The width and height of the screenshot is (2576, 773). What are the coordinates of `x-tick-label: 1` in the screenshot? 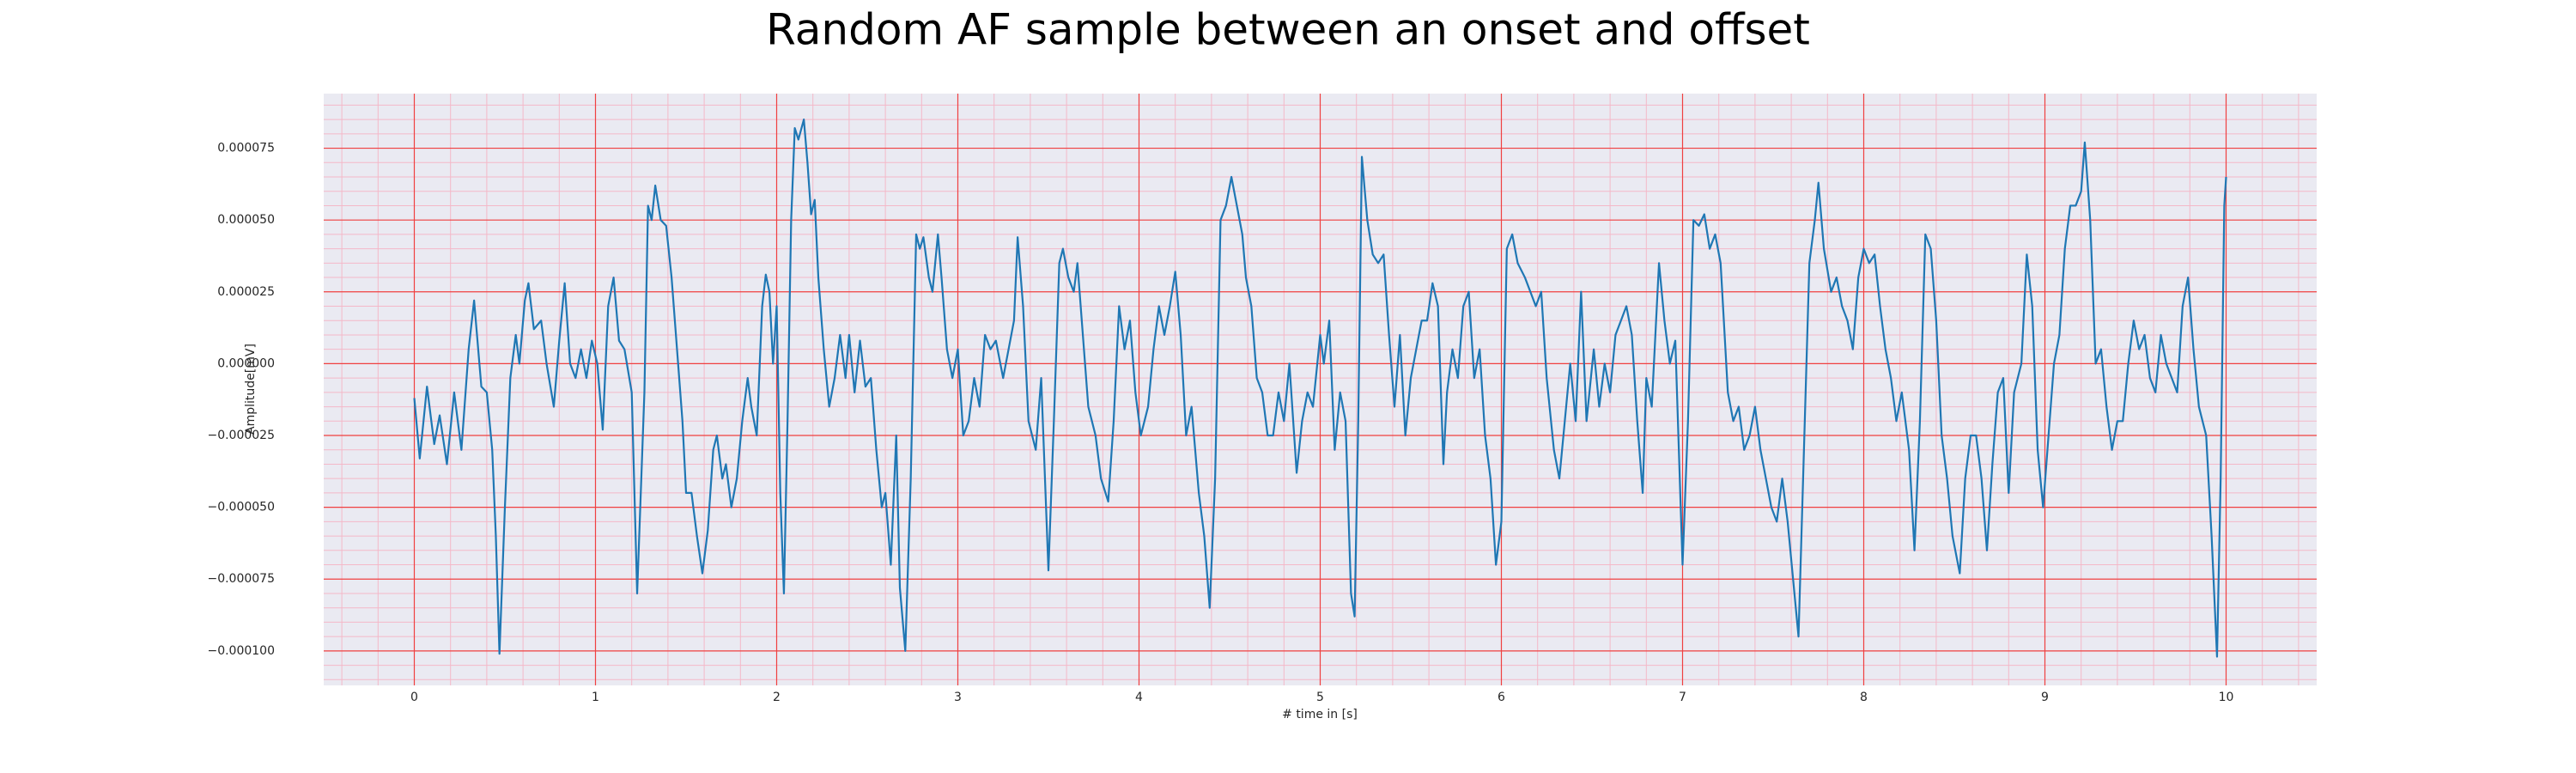 It's located at (596, 697).